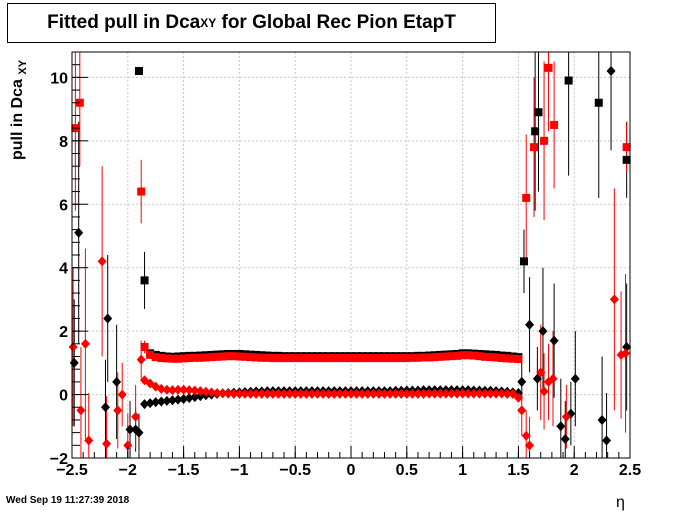  I want to click on x-tick-label: 2.5, so click(630, 470).